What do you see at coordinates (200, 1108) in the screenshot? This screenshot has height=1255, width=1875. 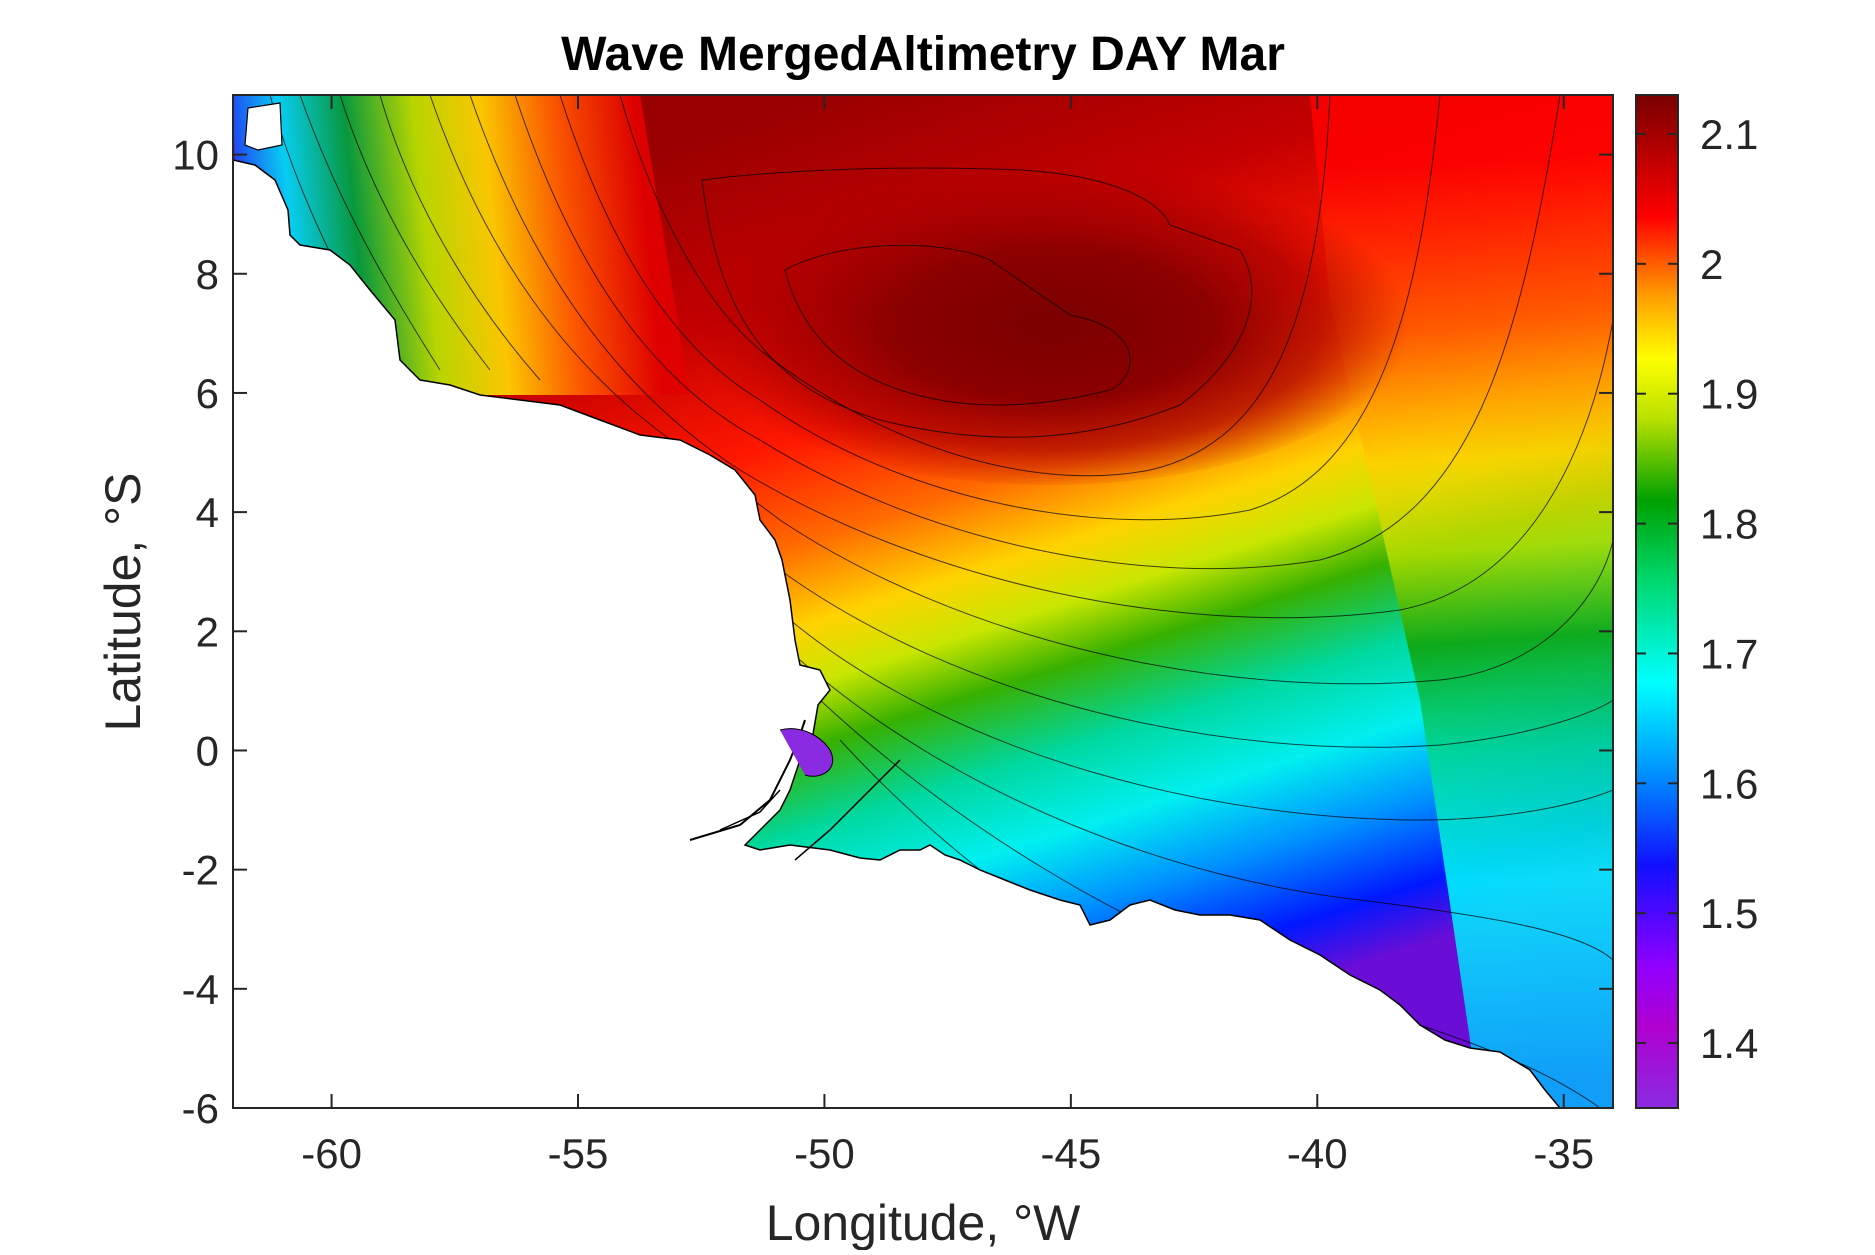 I see `y-tick-label: -6` at bounding box center [200, 1108].